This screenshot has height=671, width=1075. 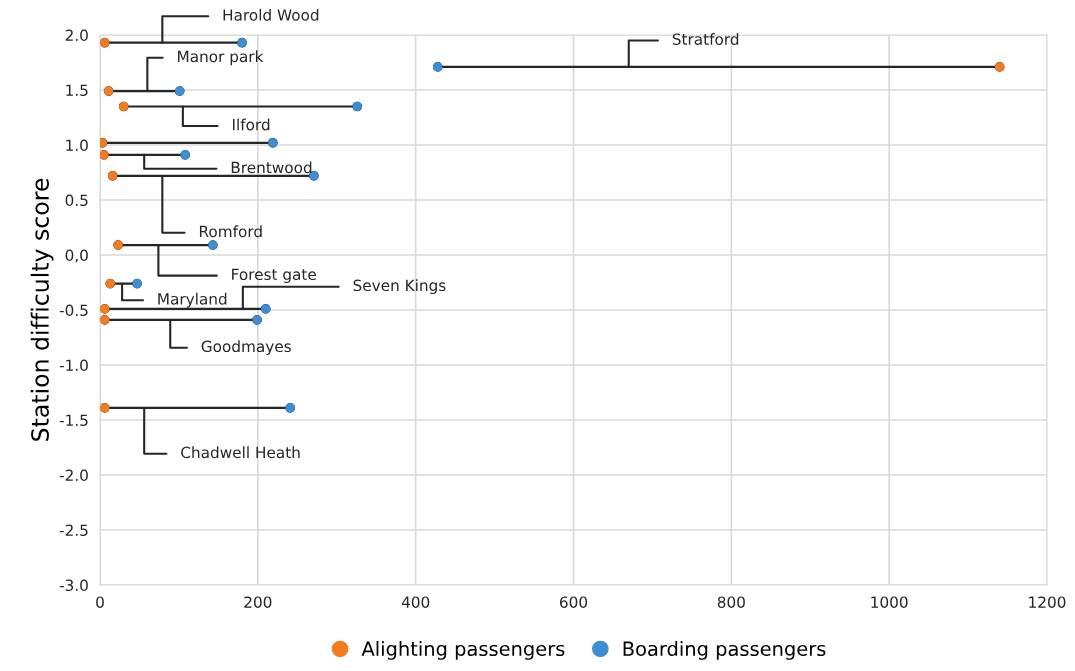 I want to click on annotation: Romford, so click(x=230, y=231).